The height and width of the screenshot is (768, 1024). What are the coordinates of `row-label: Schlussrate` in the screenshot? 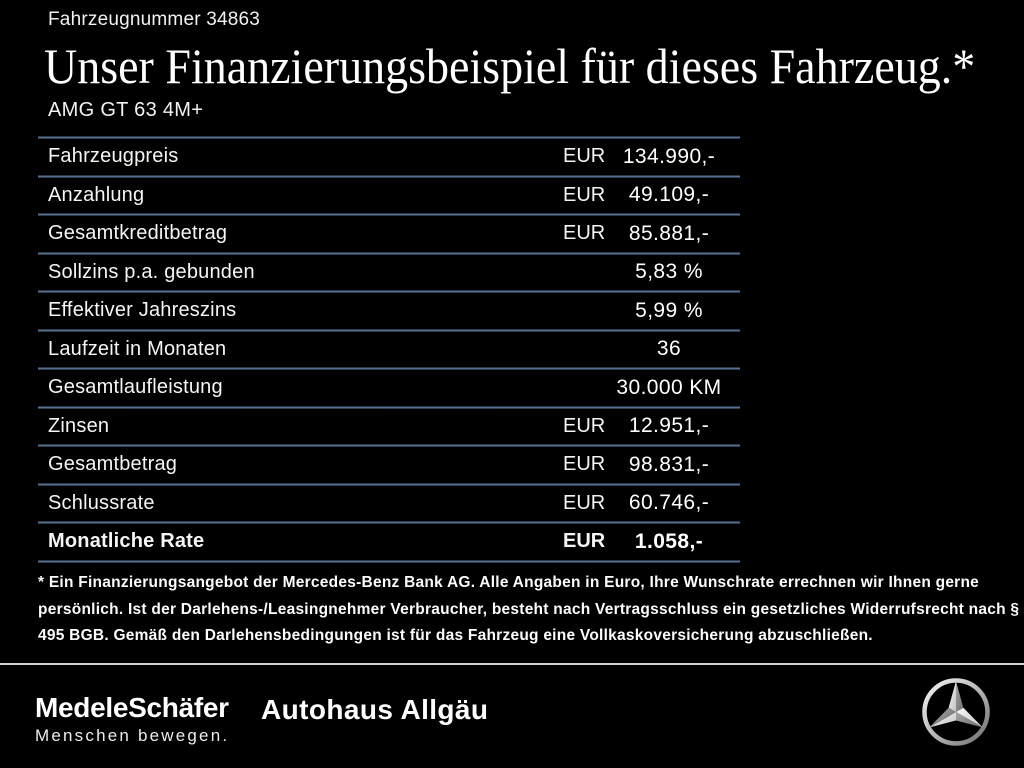 It's located at (101, 502).